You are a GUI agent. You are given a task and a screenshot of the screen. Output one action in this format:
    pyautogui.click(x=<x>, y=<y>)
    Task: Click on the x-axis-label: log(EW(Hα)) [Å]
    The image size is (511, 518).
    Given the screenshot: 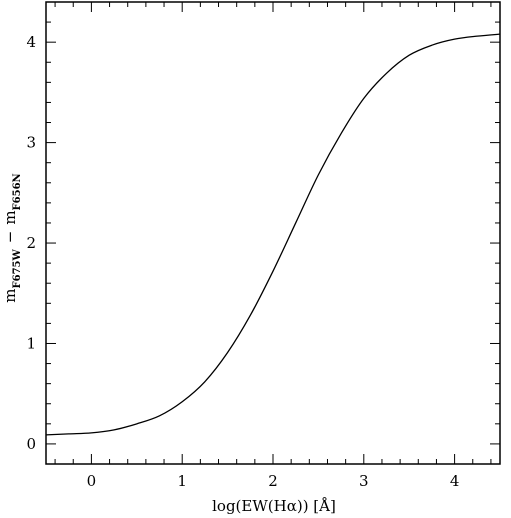 What is the action you would take?
    pyautogui.click(x=274, y=506)
    